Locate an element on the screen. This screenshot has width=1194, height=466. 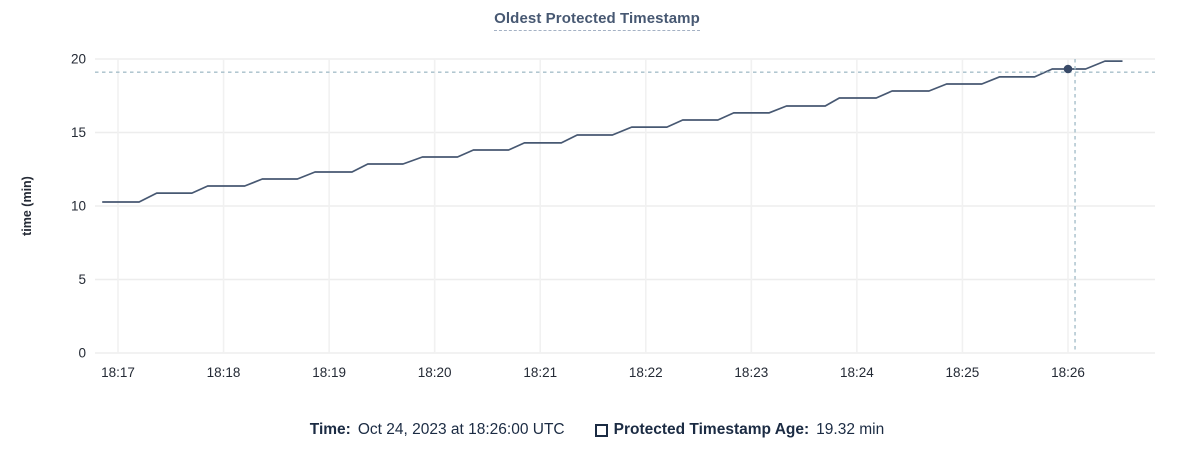
x-tick-label: 18:26 is located at coordinates (1068, 372).